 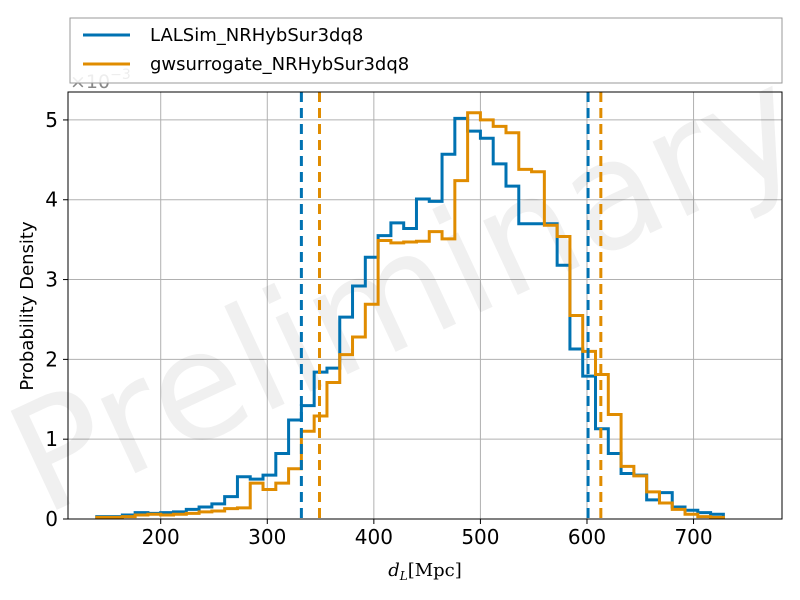 I want to click on x-tick-label: 300, so click(x=267, y=537).